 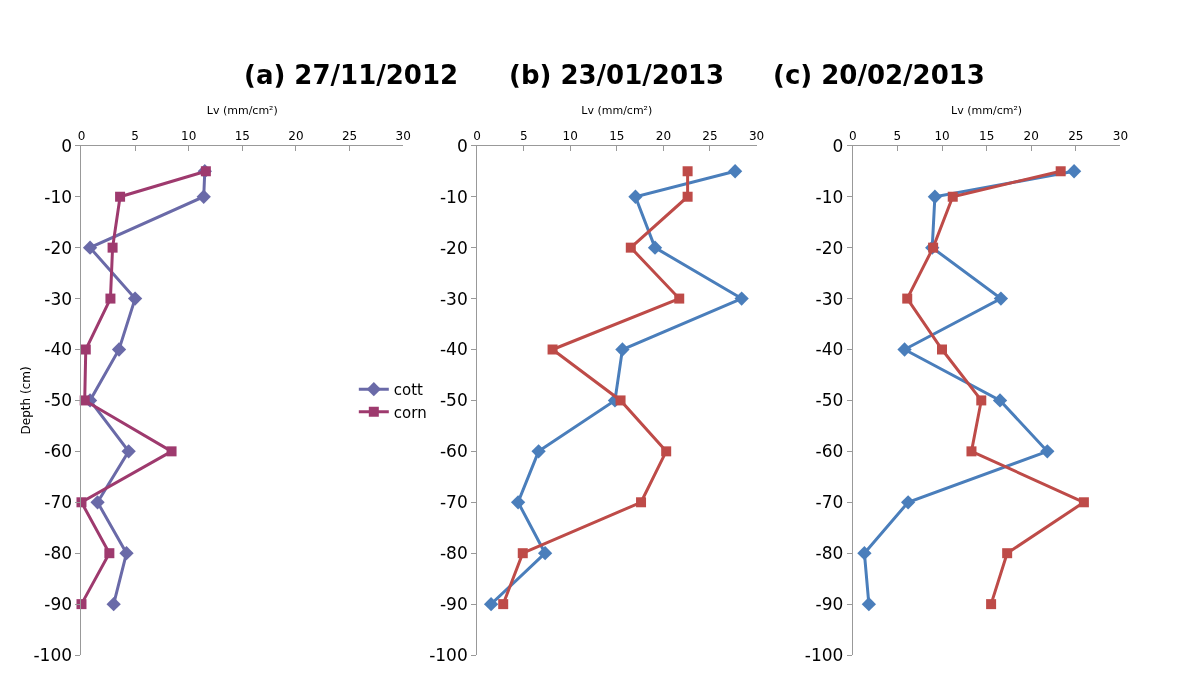 I want to click on chart-title: (a) 27/11/2012, so click(x=351, y=75).